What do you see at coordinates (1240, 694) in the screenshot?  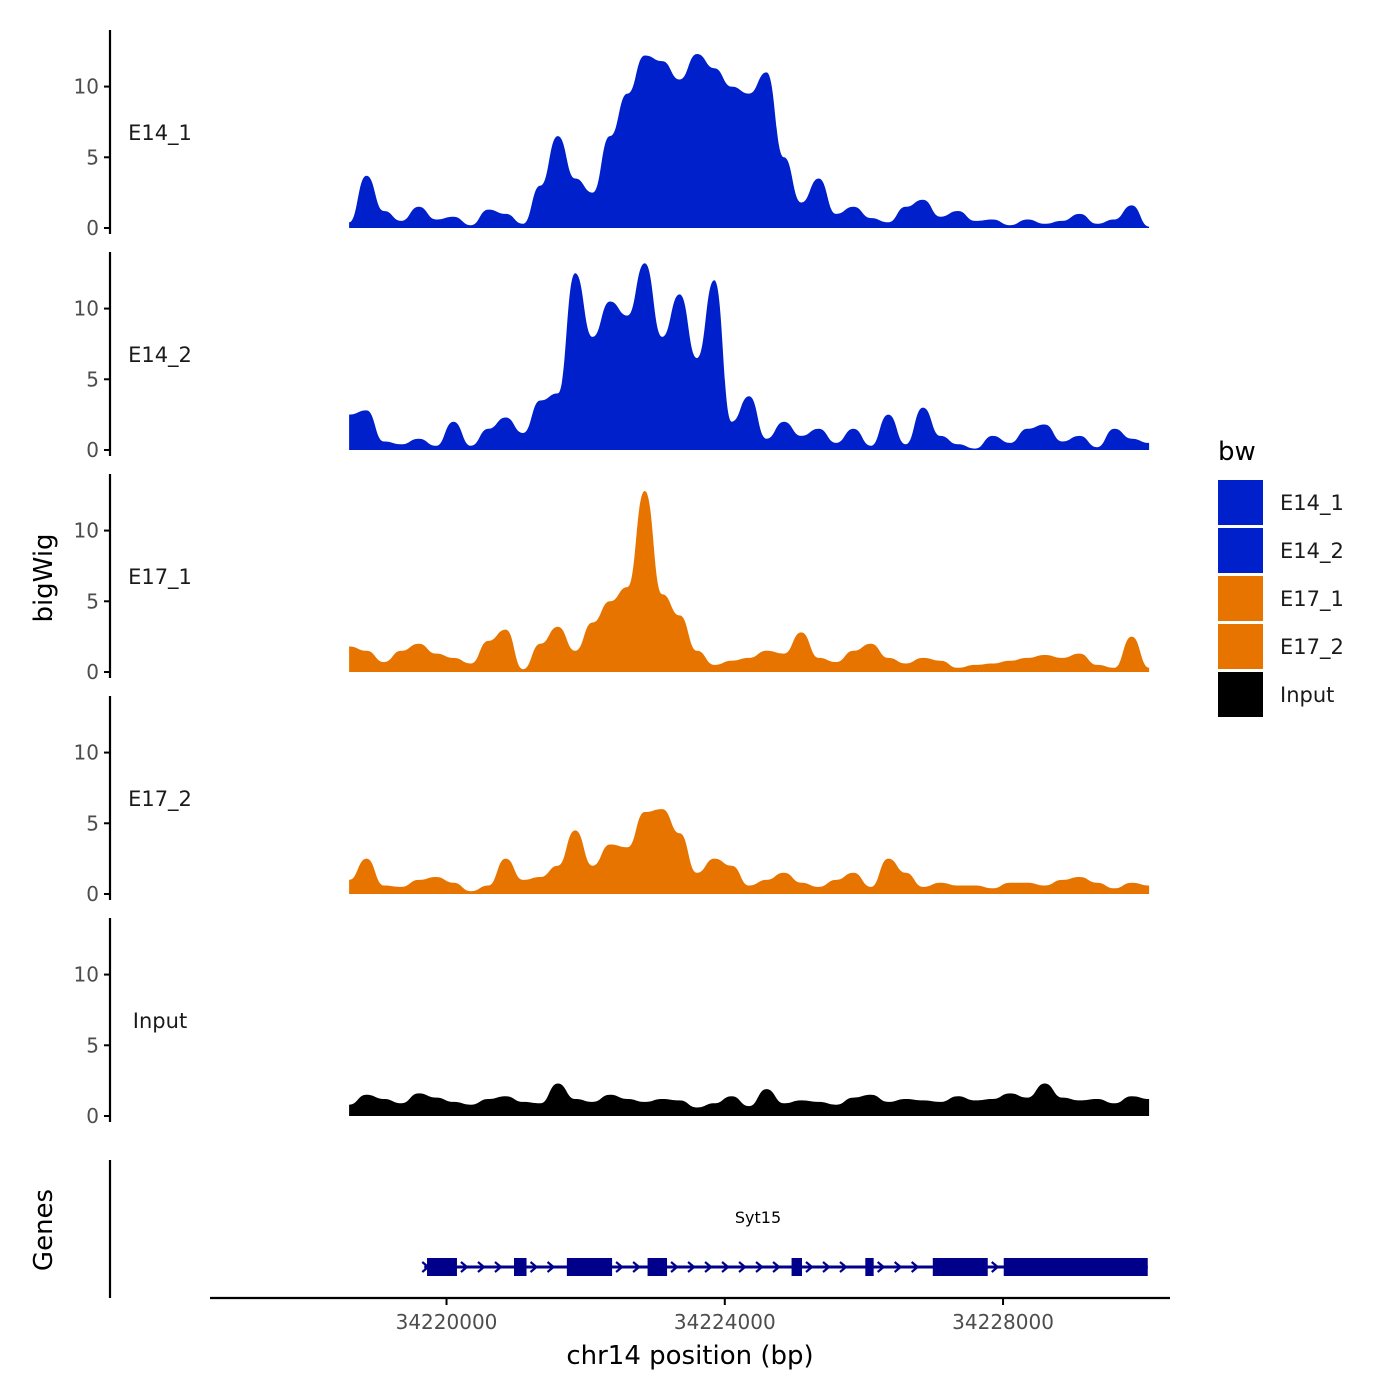 I see `legend-swatch-Input` at bounding box center [1240, 694].